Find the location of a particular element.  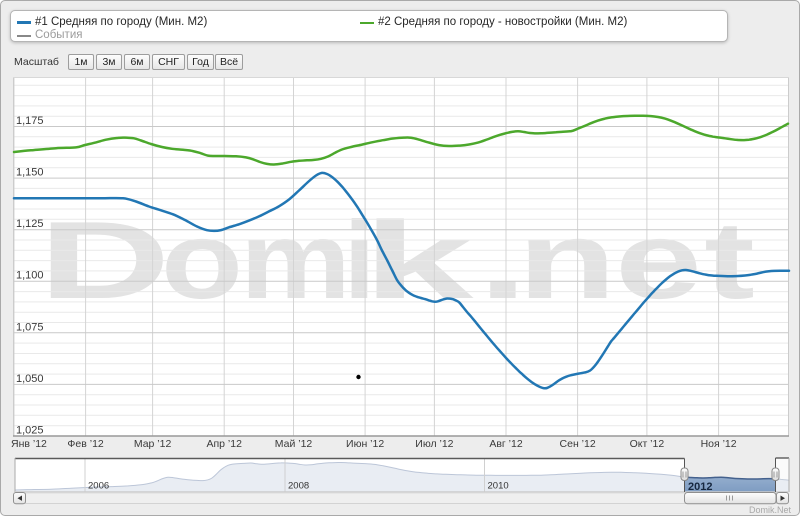

svg-text: 2008 is located at coordinates (298, 486).